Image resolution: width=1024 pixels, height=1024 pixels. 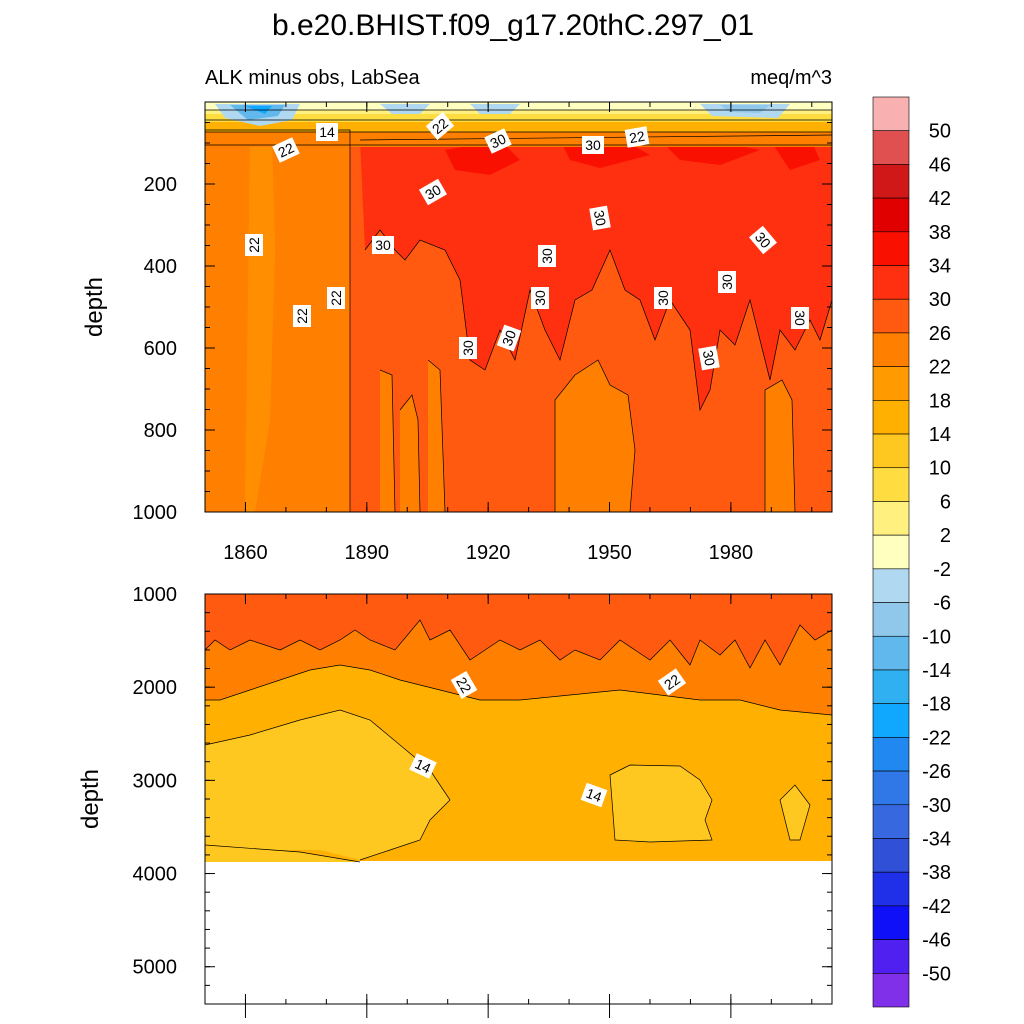 I want to click on right-subtitle: meq/m^3, so click(x=791, y=78).